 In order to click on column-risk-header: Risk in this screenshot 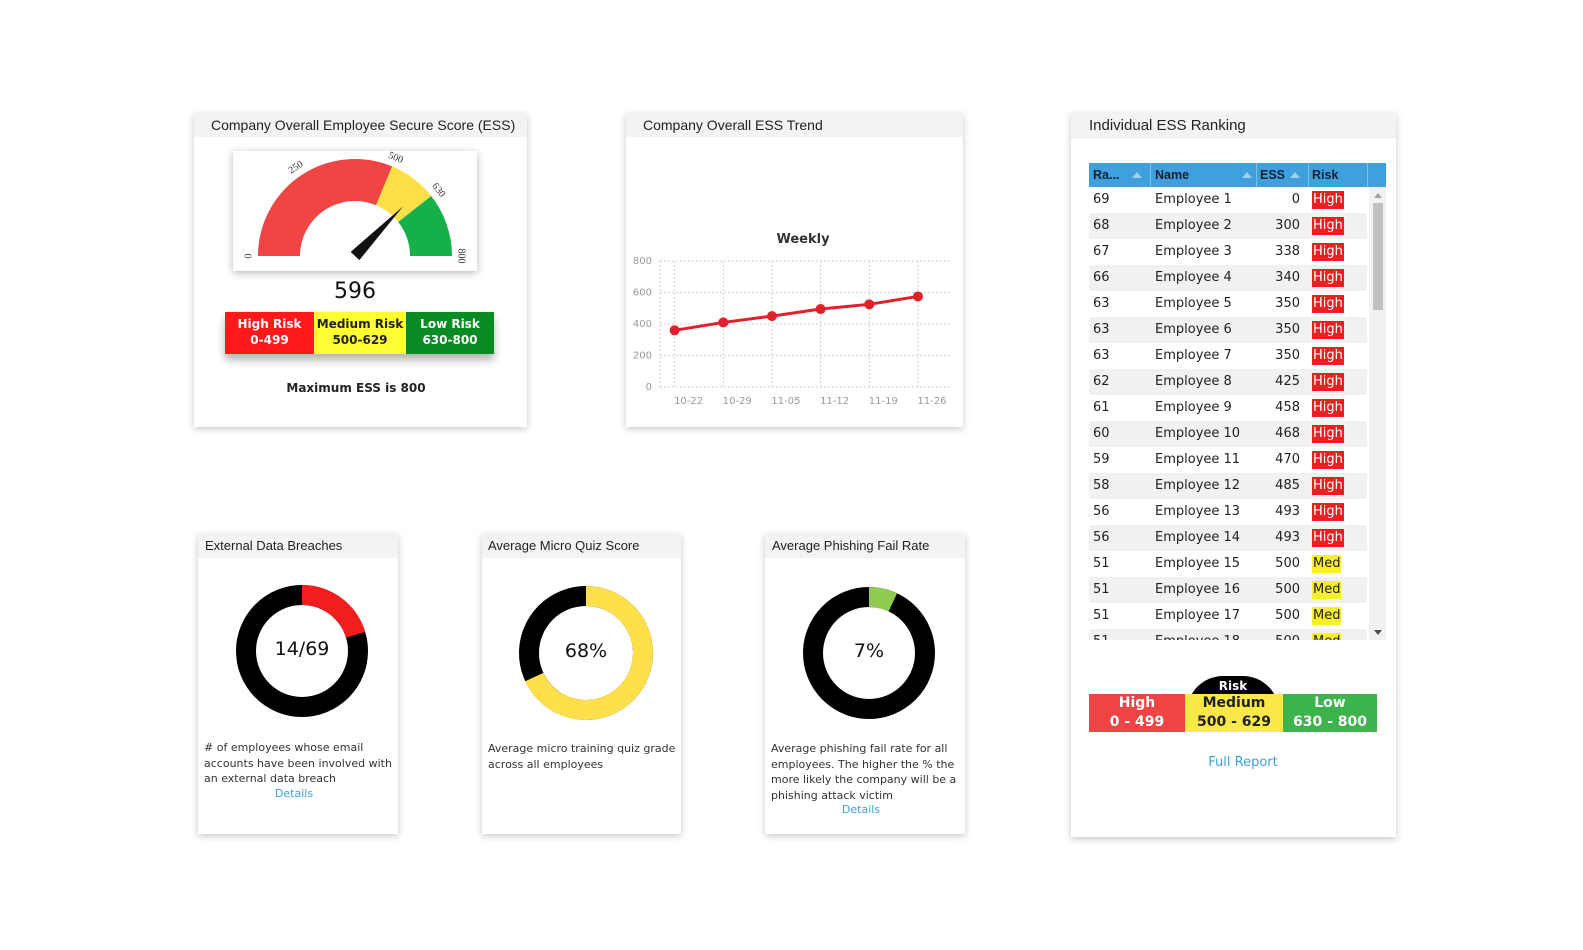, I will do `click(1338, 175)`.